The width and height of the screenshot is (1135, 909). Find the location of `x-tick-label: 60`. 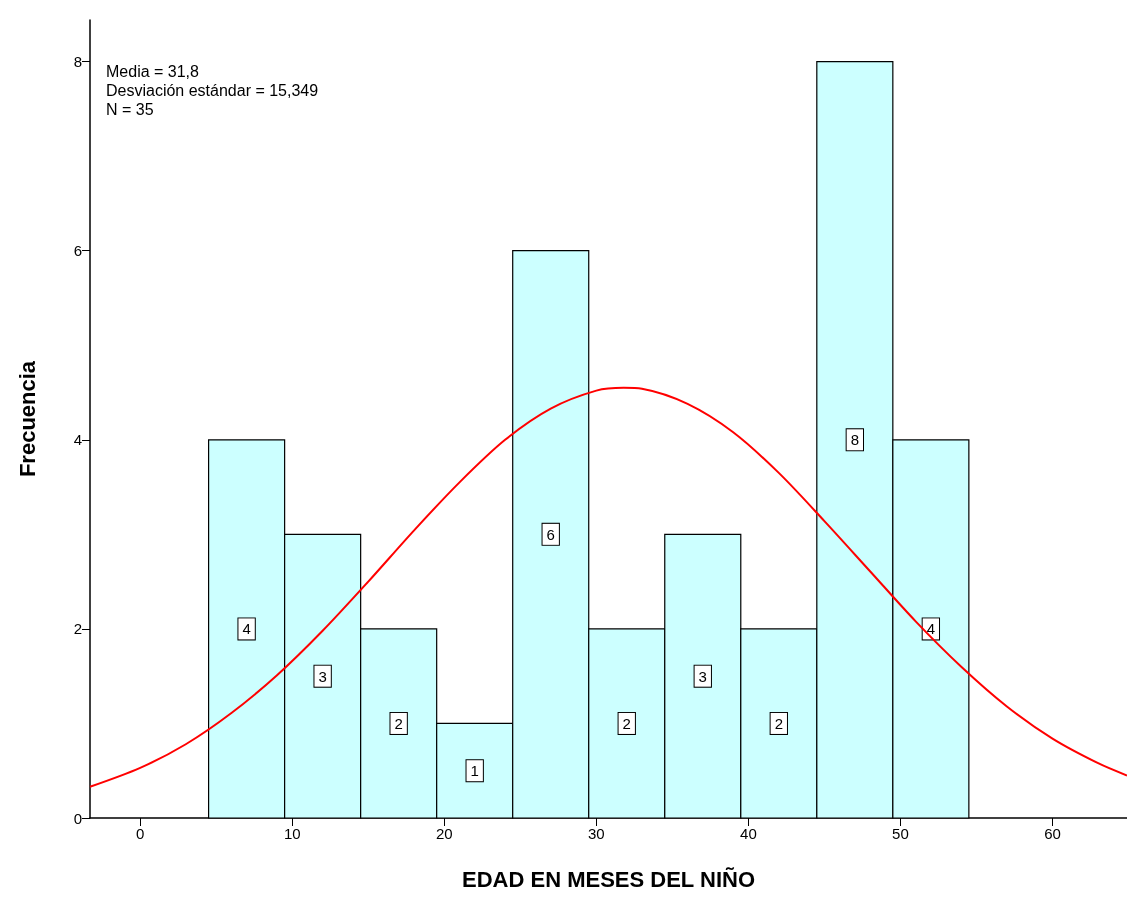

x-tick-label: 60 is located at coordinates (1052, 833).